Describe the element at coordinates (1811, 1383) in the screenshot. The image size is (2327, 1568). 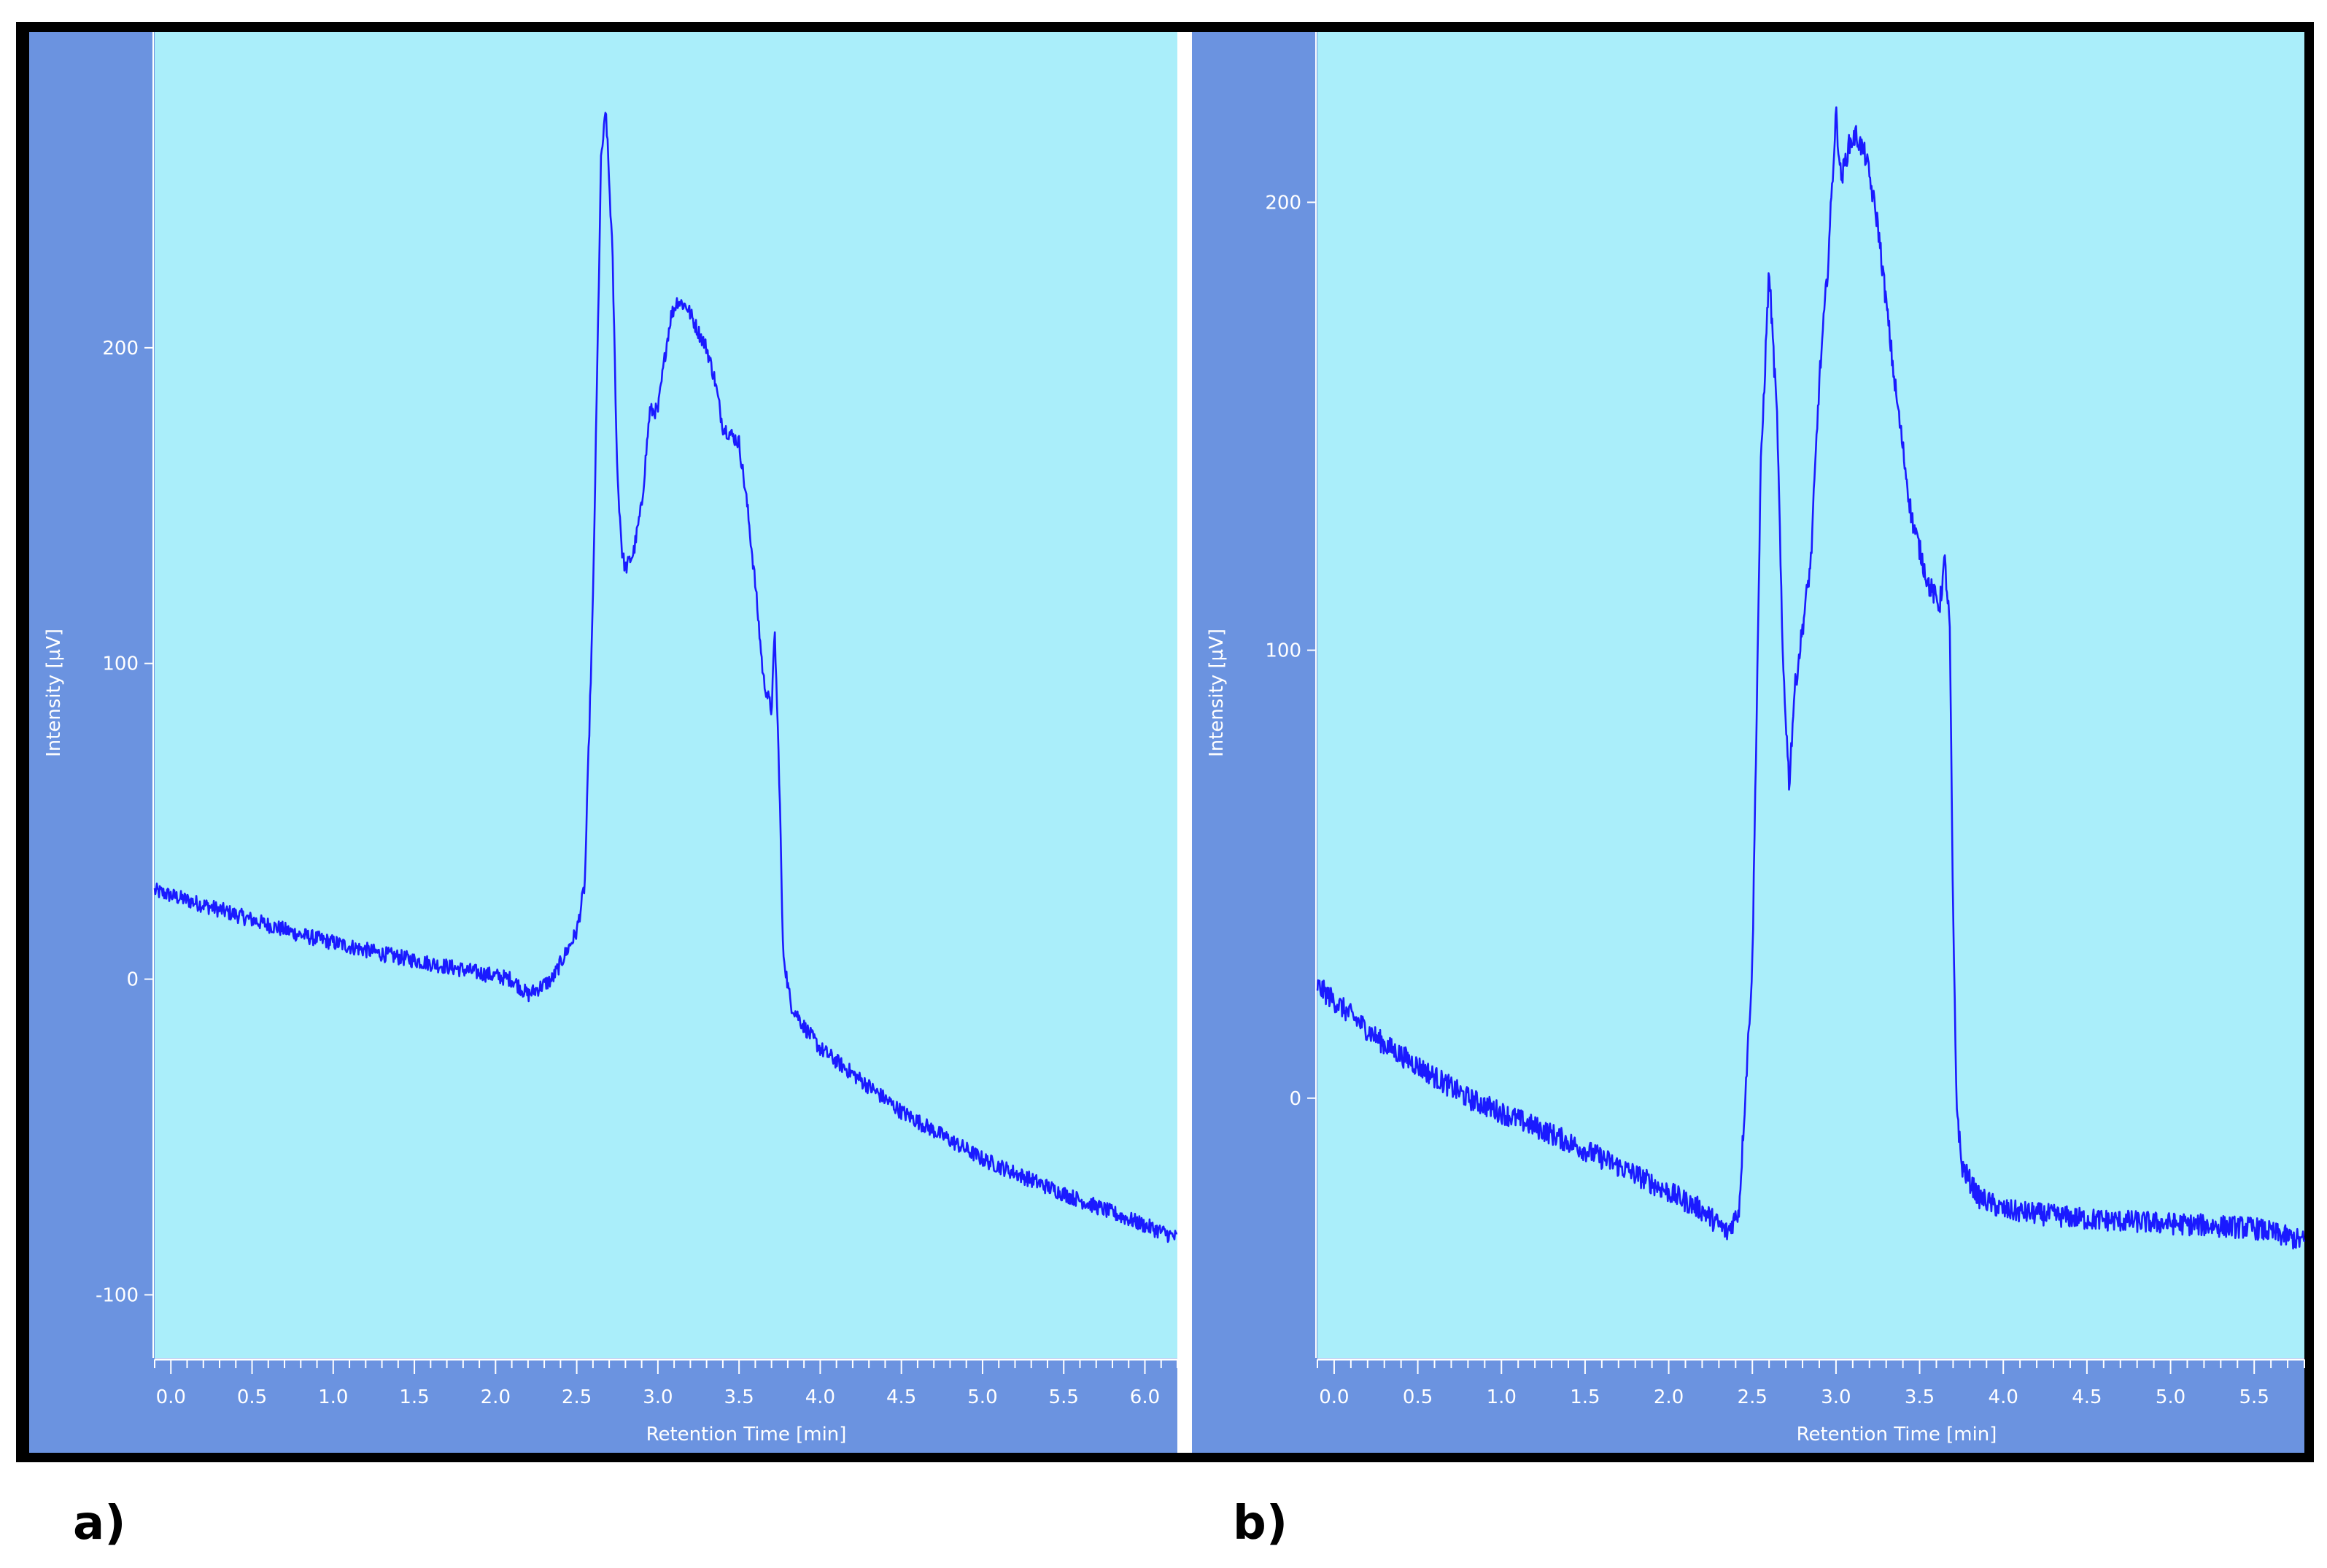
I see `panel-b-x-axis: 0.0 0.5 1.0 1.5 2.0 2.5 3.0 3.5 4.0 4.5 5.0 5.5` at that location.